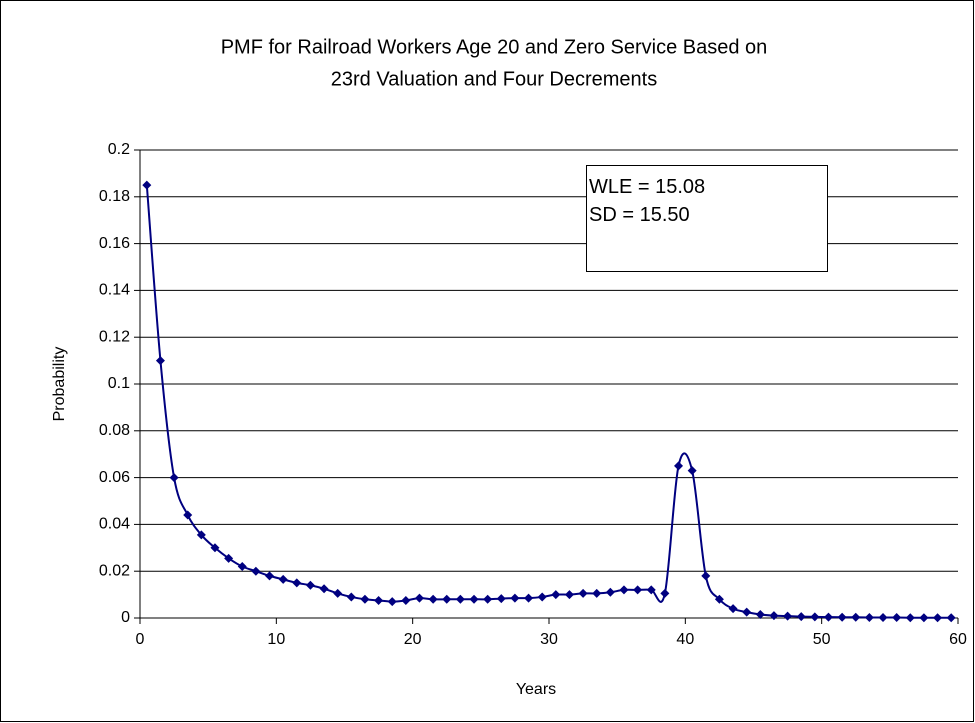 The image size is (975, 723). Describe the element at coordinates (685, 639) in the screenshot. I see `x-tick-label: 40` at that location.